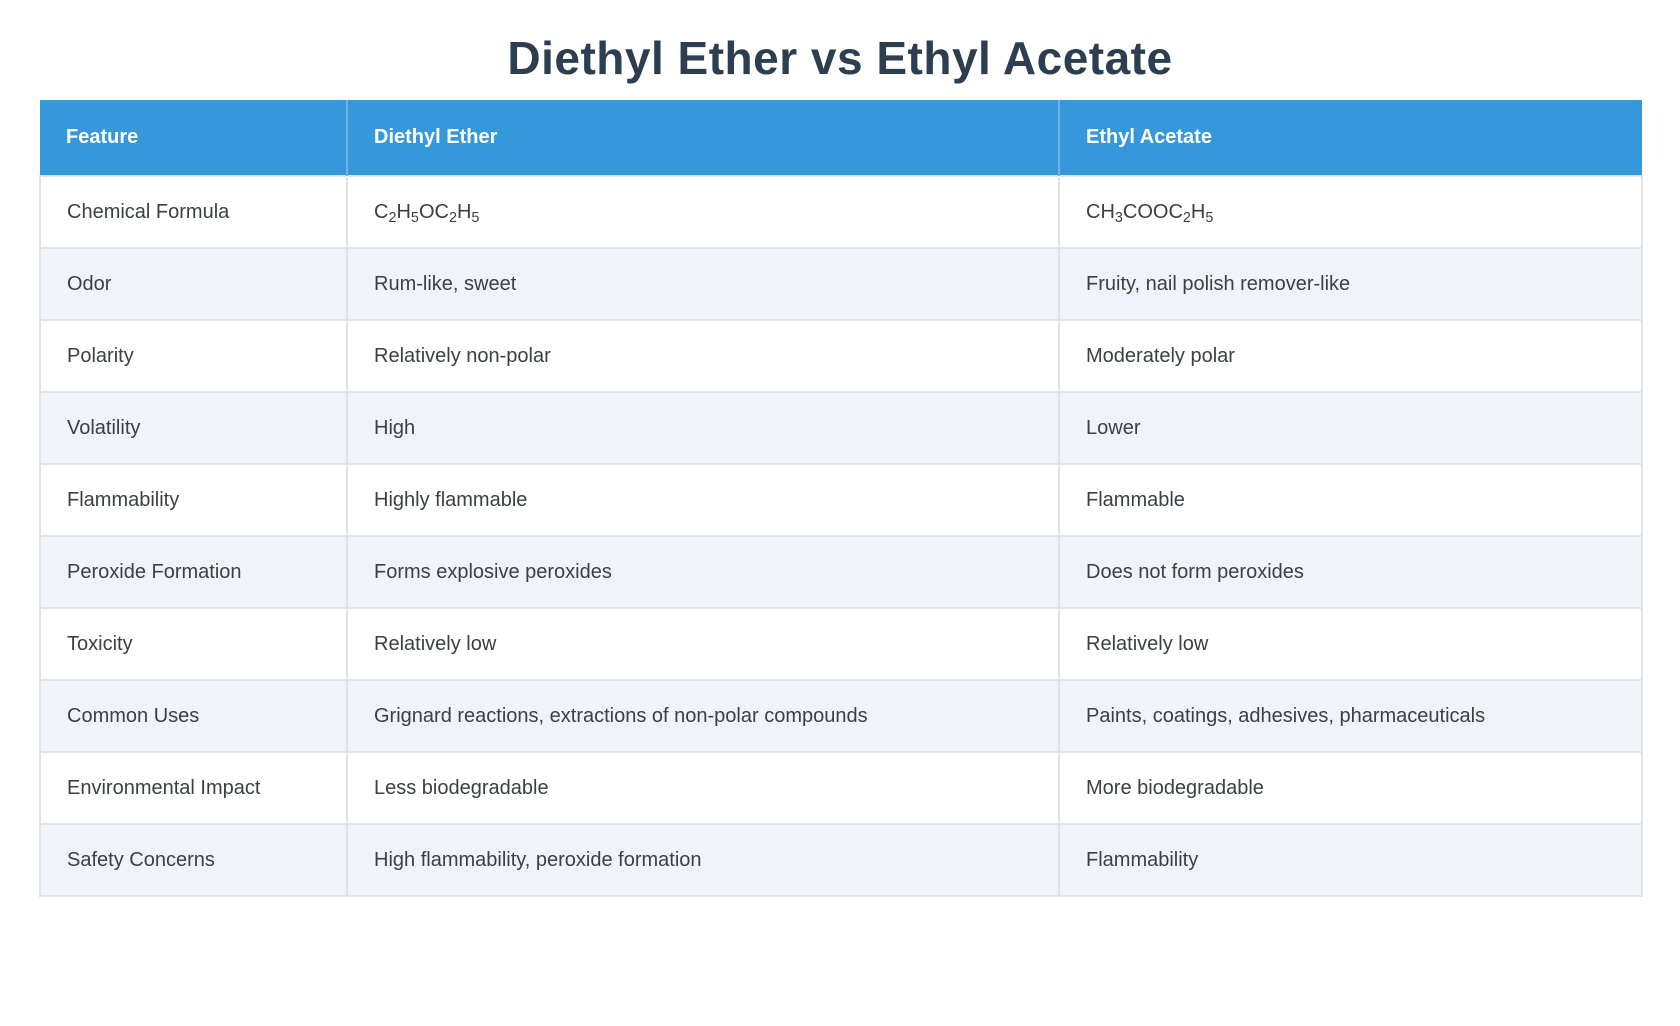 The width and height of the screenshot is (1680, 1026). I want to click on feature-cell: Common Uses, so click(193, 716).